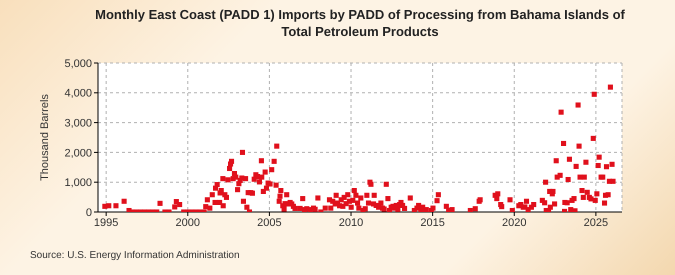 This screenshot has width=675, height=275. Describe the element at coordinates (188, 222) in the screenshot. I see `x-tick-label: 2000` at that location.